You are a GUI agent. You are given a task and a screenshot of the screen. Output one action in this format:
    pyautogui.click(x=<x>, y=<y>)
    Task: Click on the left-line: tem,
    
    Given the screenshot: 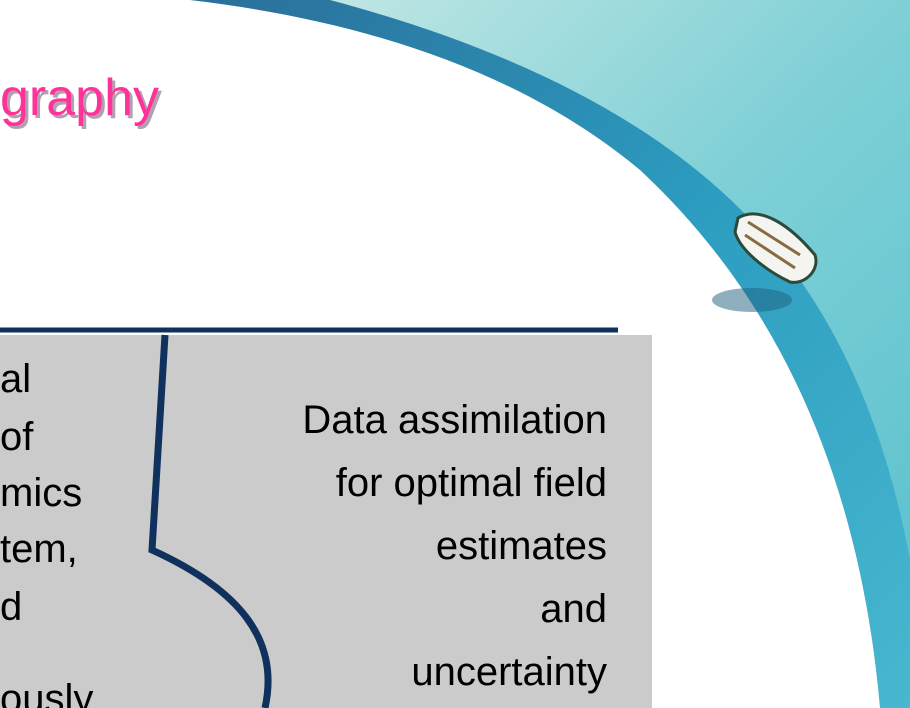 What is the action you would take?
    pyautogui.click(x=39, y=549)
    